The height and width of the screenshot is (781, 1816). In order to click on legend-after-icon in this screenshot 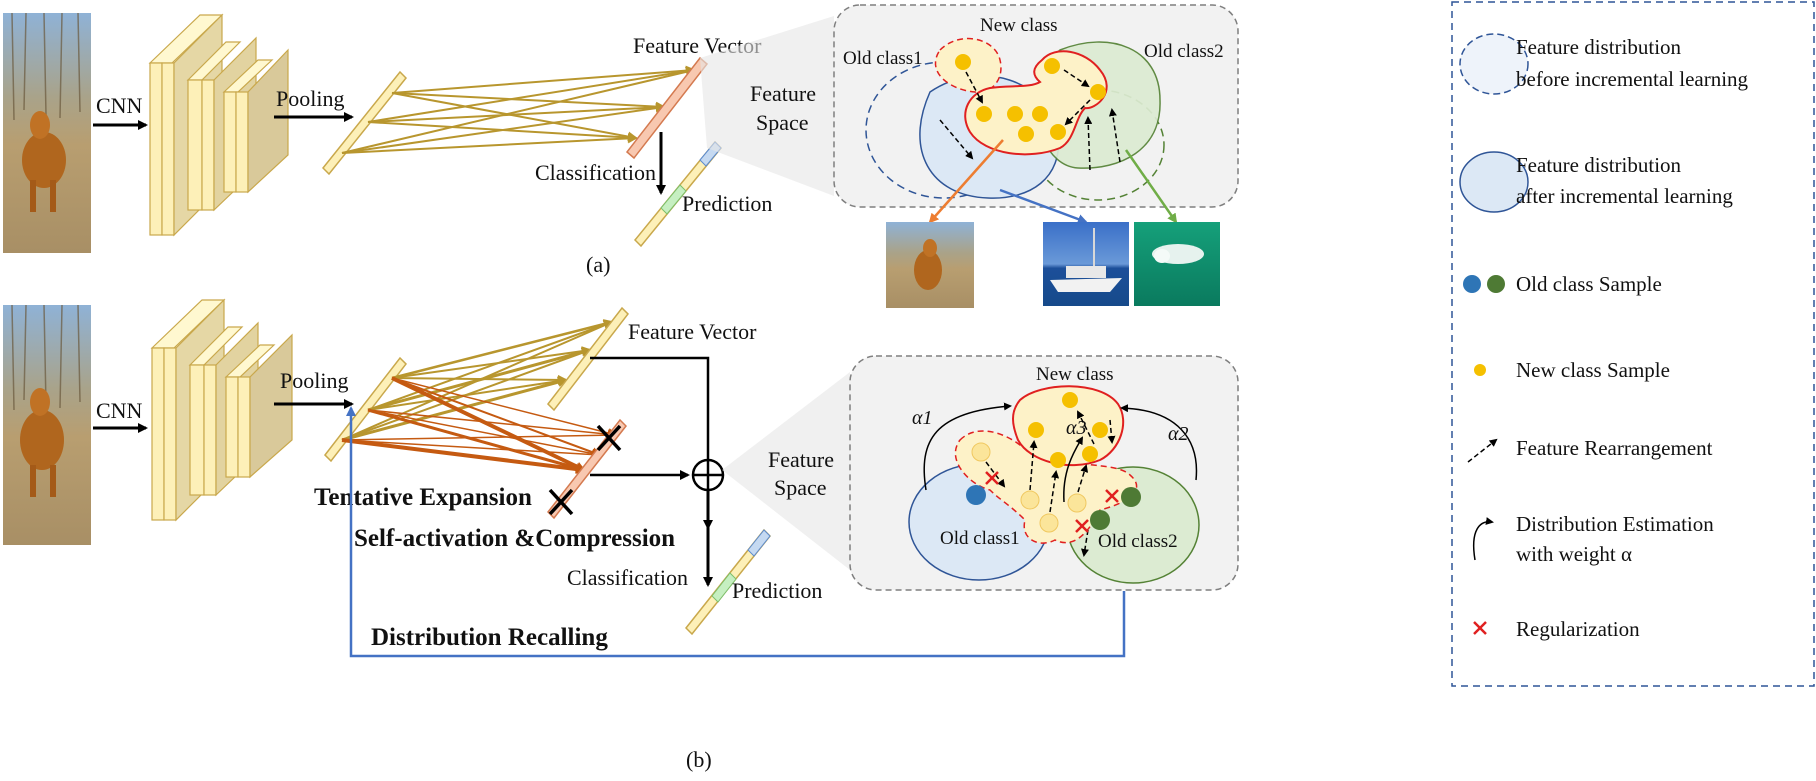, I will do `click(1494, 182)`.